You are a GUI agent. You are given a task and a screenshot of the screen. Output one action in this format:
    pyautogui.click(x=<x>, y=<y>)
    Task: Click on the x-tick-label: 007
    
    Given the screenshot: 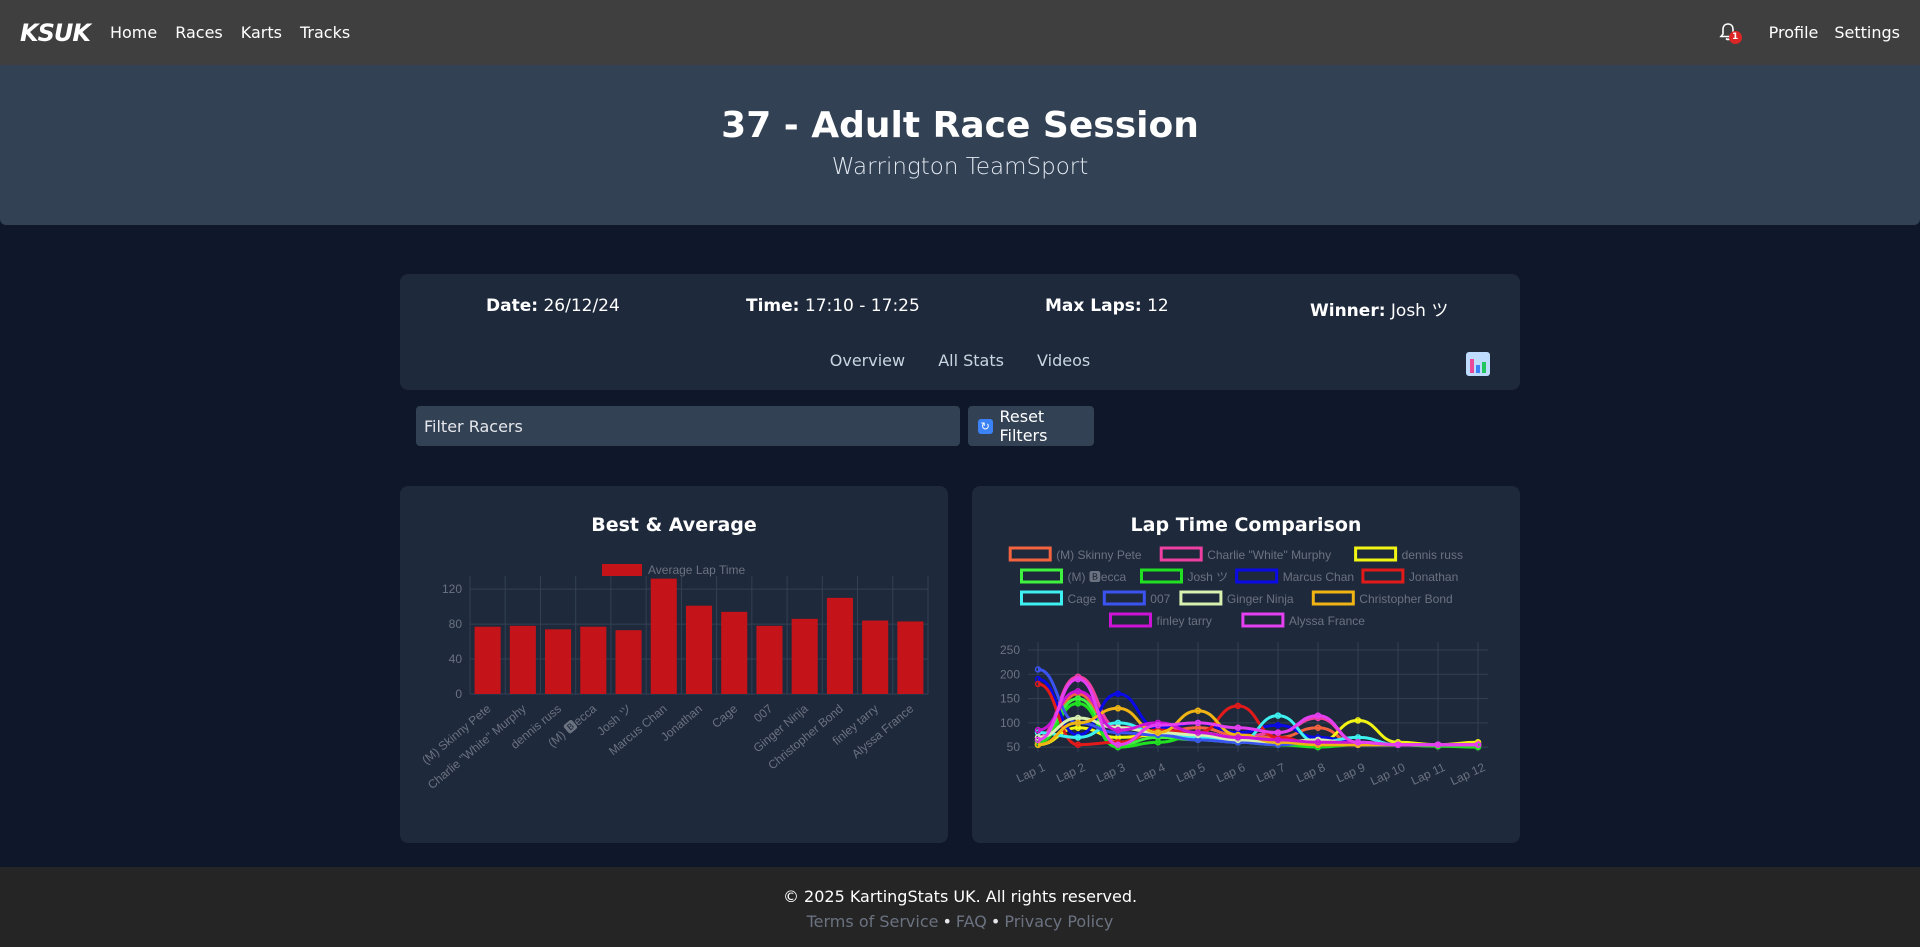 What is the action you would take?
    pyautogui.click(x=763, y=713)
    